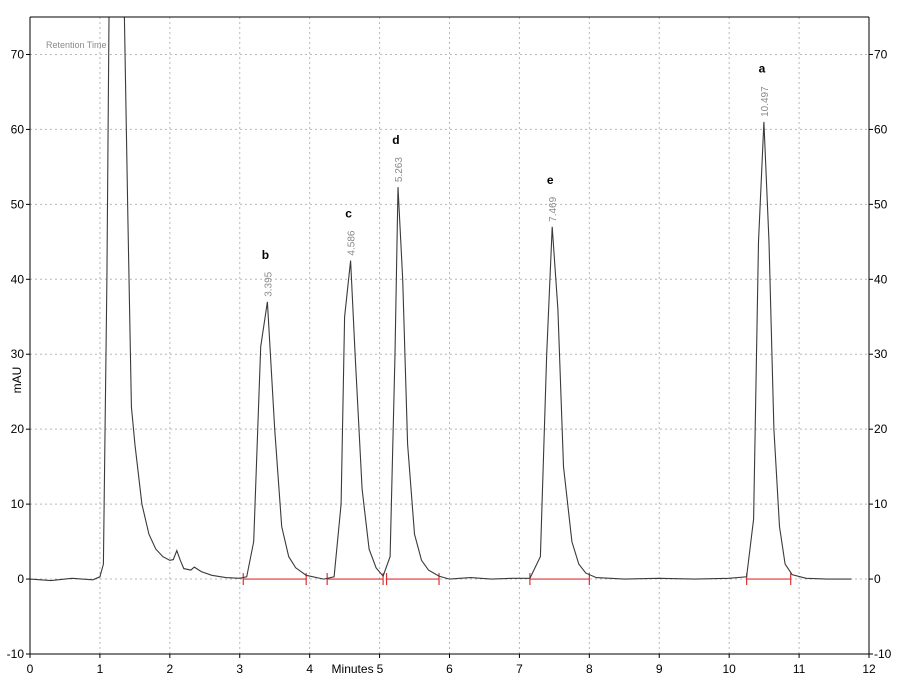  Describe the element at coordinates (869, 669) in the screenshot. I see `x-tick-label: 12` at that location.